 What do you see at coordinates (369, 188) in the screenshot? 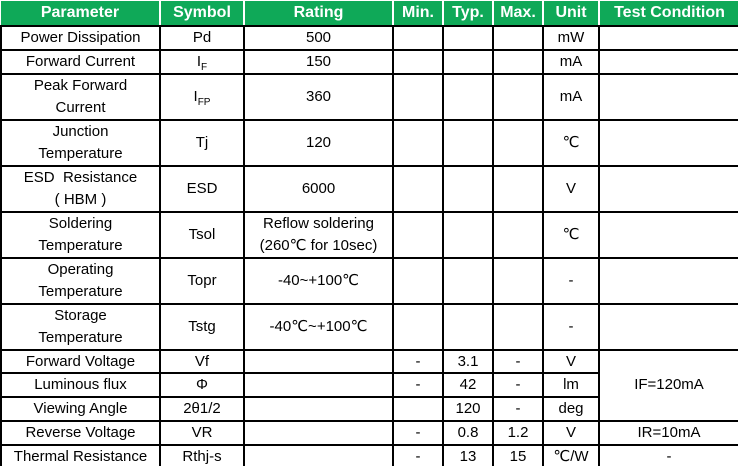
I see `table-row-esd-resistance: ESD Resistance ( HBM ) ESD 6000 V` at bounding box center [369, 188].